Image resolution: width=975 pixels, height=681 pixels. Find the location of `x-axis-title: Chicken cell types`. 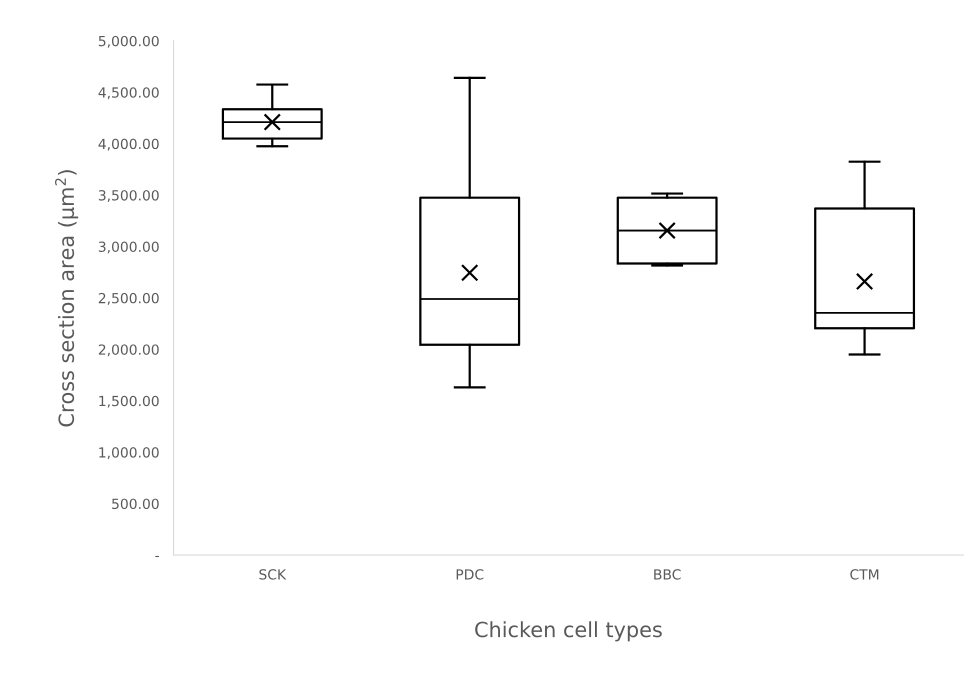

x-axis-title: Chicken cell types is located at coordinates (568, 631).